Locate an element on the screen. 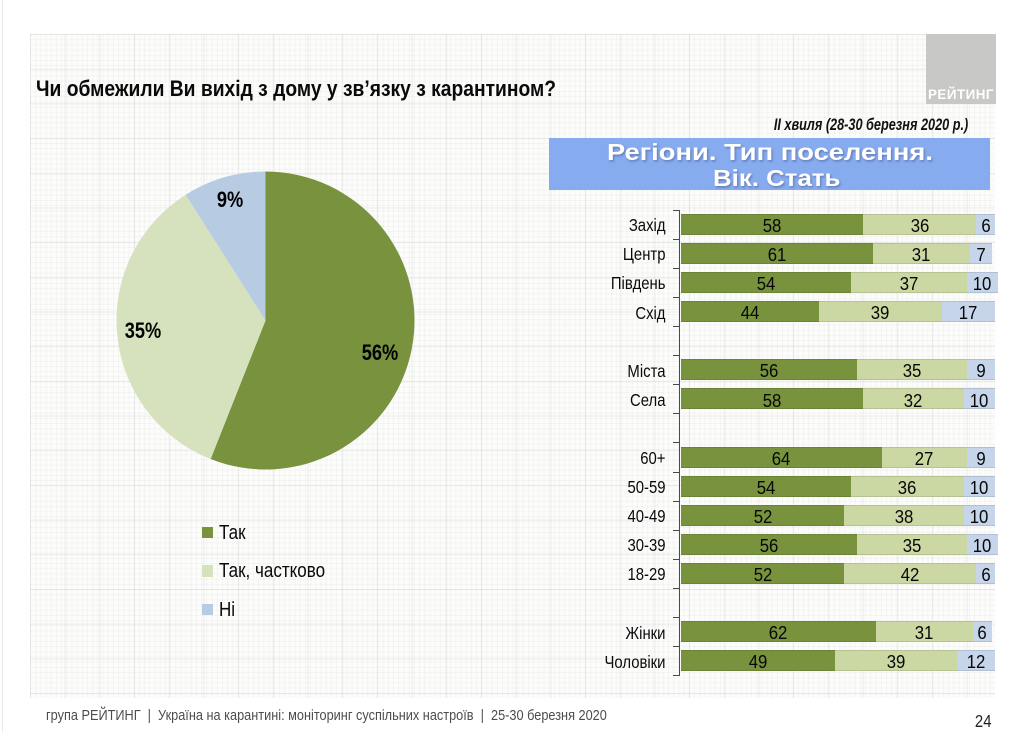 Image resolution: width=1024 pixels, height=732 pixels. bar-segment-Так, частково: 37 is located at coordinates (908, 282).